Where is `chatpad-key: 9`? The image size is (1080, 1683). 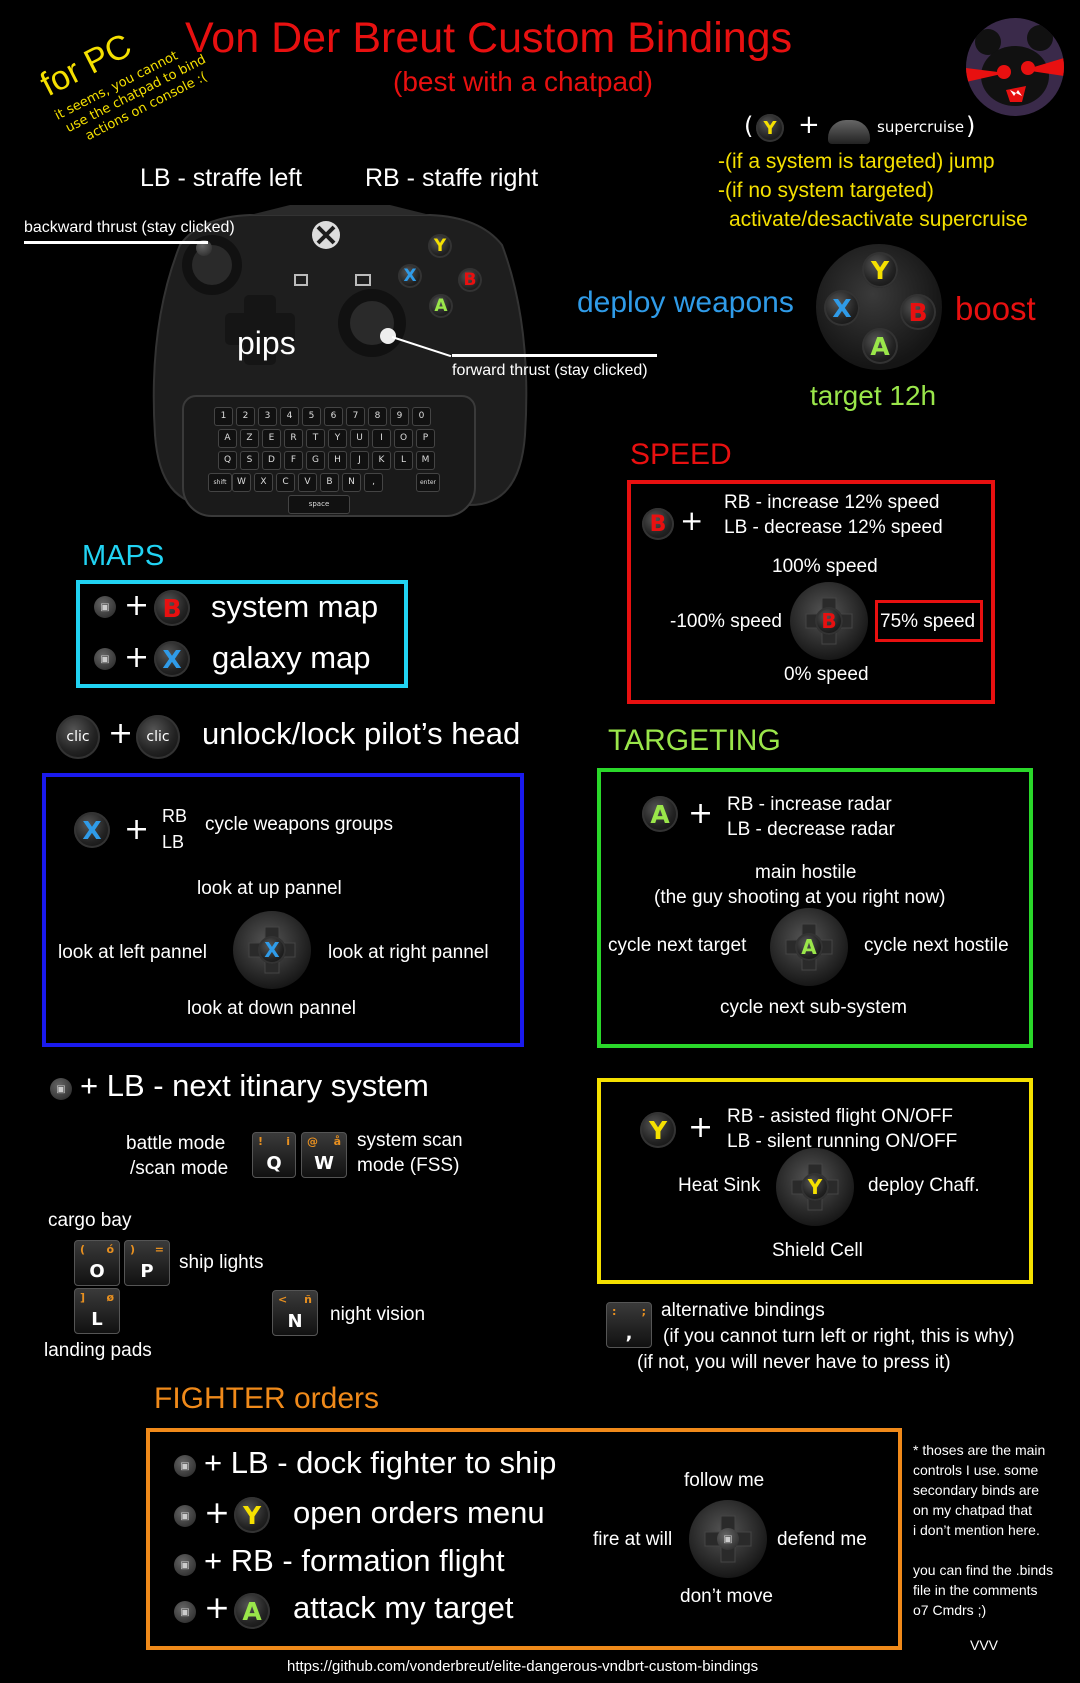 chatpad-key: 9 is located at coordinates (399, 416).